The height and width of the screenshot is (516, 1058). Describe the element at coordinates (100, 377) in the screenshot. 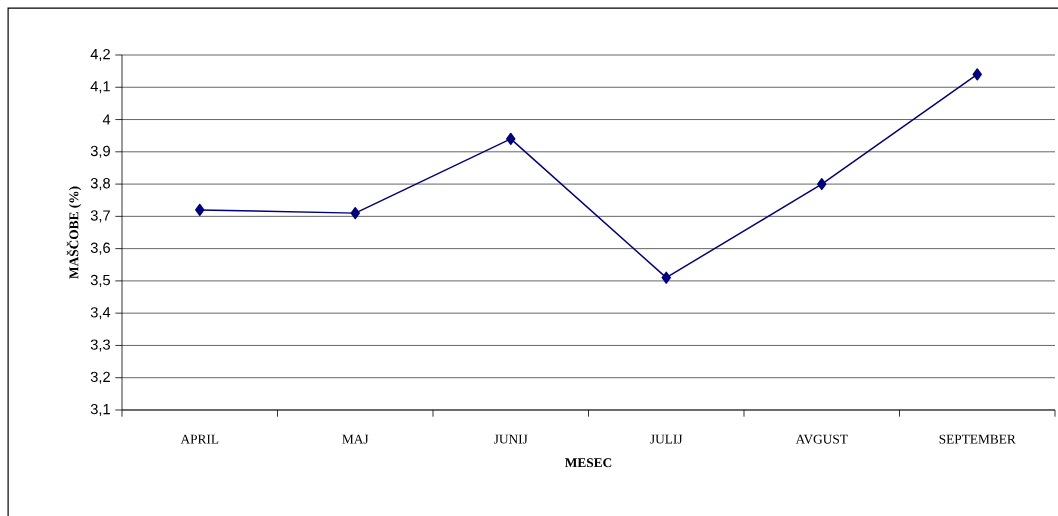

I see `y-tick-label: 3,2` at that location.